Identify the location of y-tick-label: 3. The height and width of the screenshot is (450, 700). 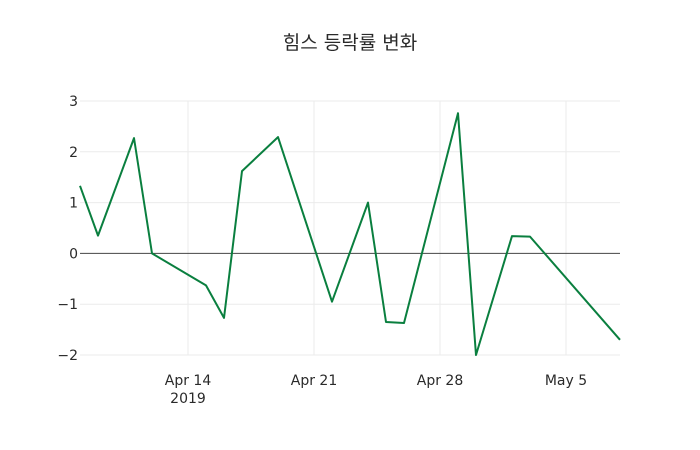
(73, 102).